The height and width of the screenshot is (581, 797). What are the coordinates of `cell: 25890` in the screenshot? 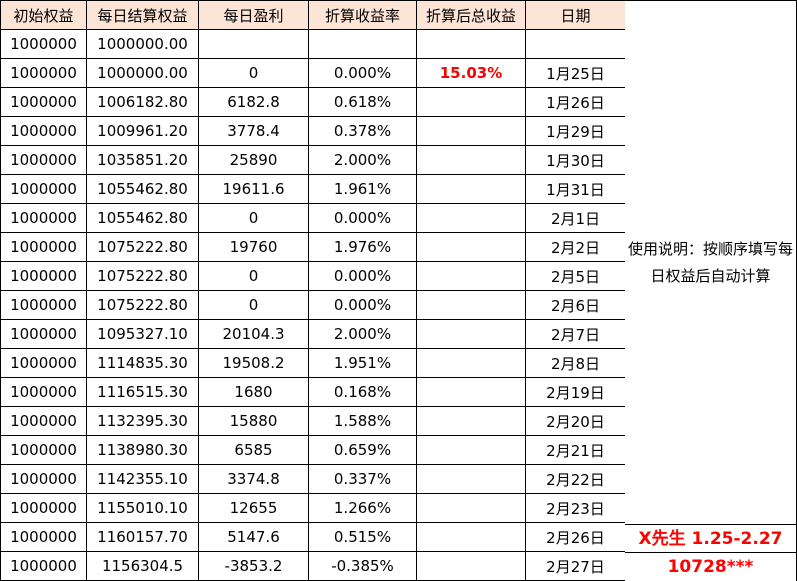 It's located at (253, 160).